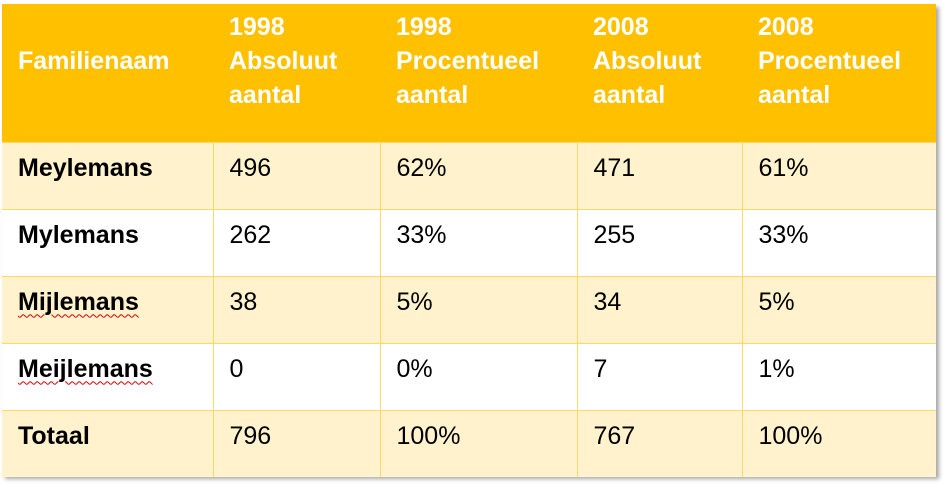  I want to click on cell: 767, so click(659, 443).